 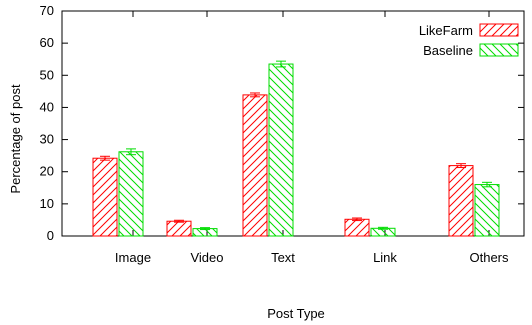 What do you see at coordinates (385, 257) in the screenshot?
I see `x-tick-label: Link` at bounding box center [385, 257].